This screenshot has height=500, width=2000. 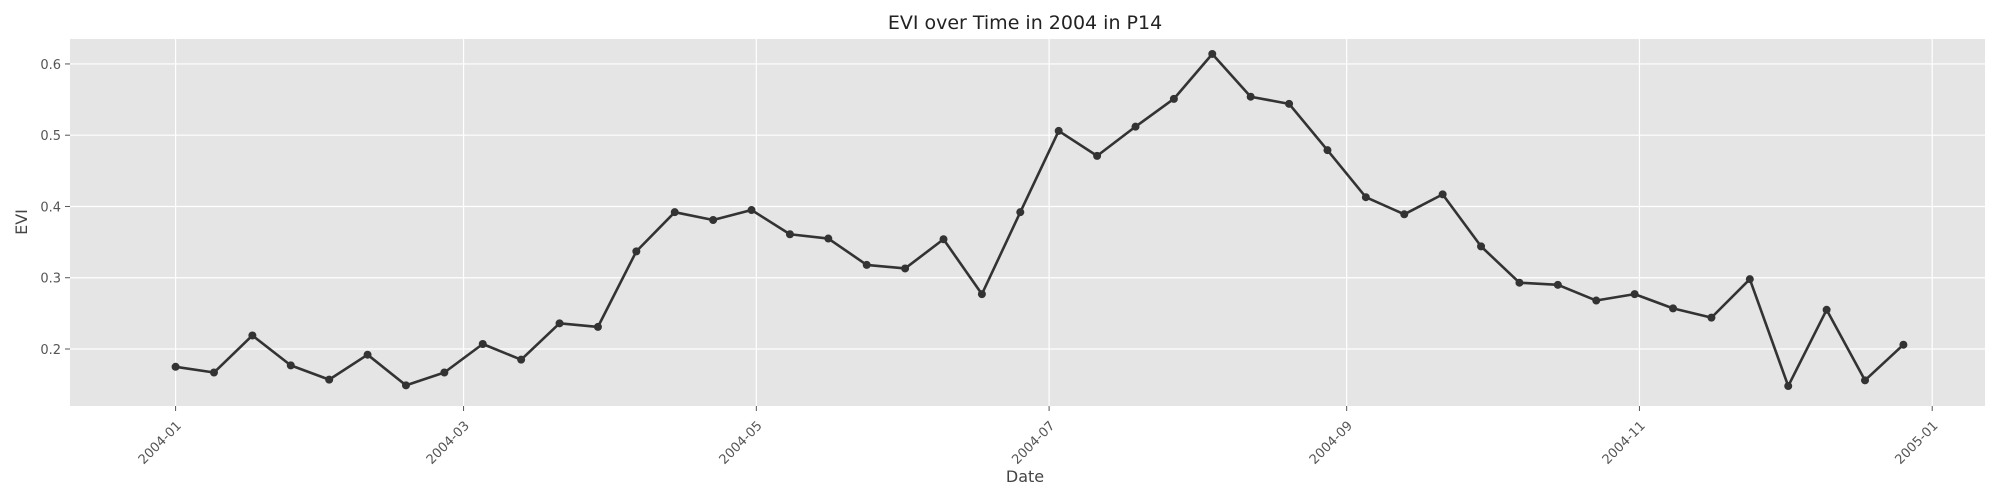 I want to click on y-tick-label: 0.5, so click(x=50, y=136).